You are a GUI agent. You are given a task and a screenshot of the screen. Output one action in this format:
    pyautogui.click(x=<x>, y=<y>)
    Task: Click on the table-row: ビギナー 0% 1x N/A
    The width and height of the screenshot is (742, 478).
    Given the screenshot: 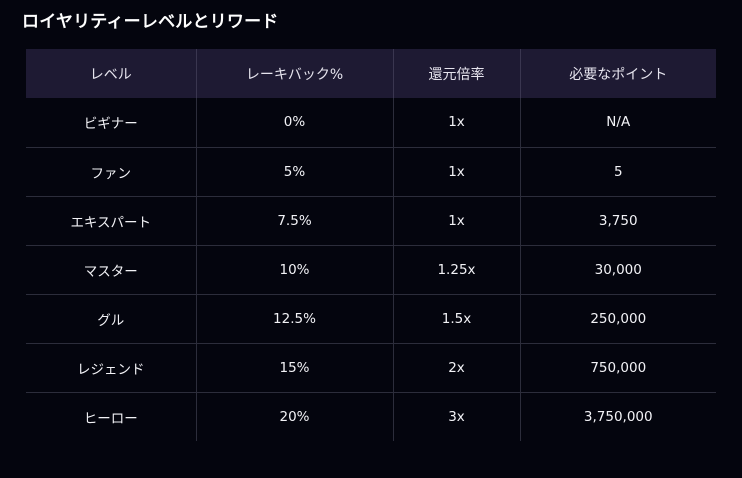 What is the action you would take?
    pyautogui.click(x=371, y=122)
    